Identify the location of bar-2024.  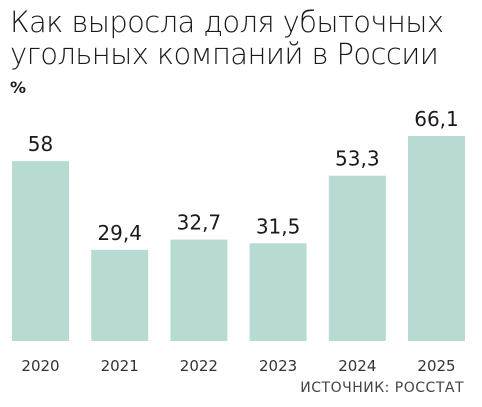
(357, 258).